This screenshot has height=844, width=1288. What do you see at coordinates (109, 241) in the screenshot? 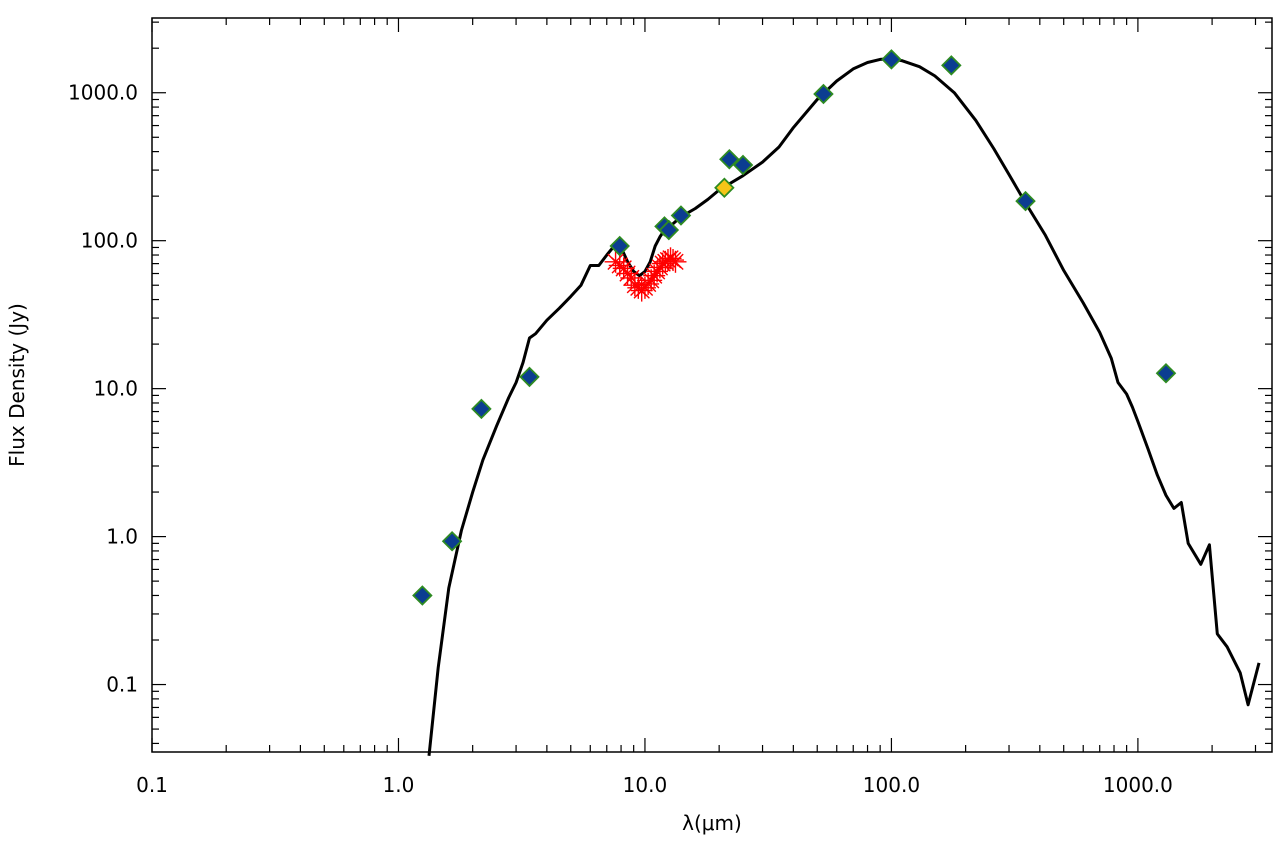
I see `y-tick-label: 100.0` at bounding box center [109, 241].